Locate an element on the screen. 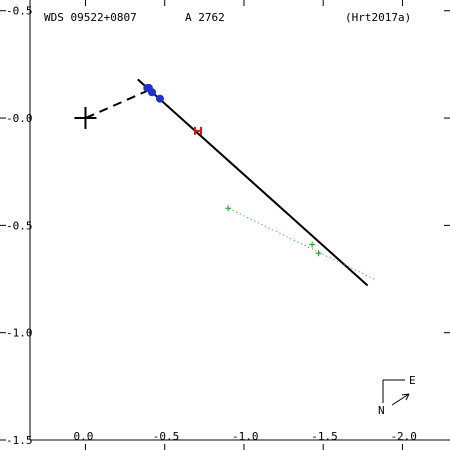 This screenshot has width=450, height=450. compass-n-label: N is located at coordinates (381, 410).